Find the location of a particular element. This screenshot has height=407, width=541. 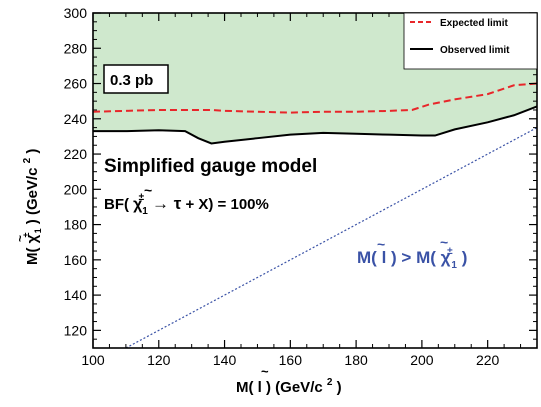

x-tick-label: 200 is located at coordinates (422, 360).